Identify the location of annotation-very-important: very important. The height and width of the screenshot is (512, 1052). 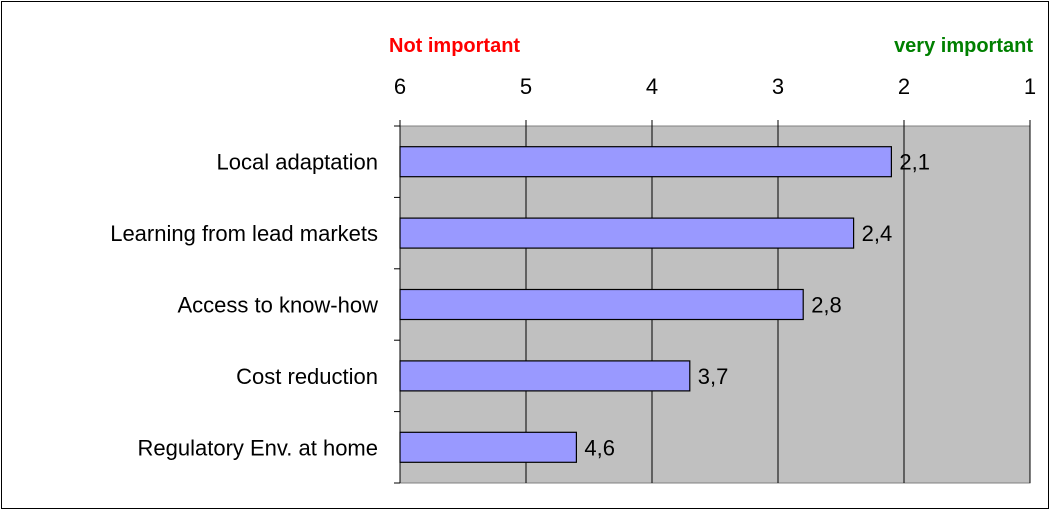
(963, 46).